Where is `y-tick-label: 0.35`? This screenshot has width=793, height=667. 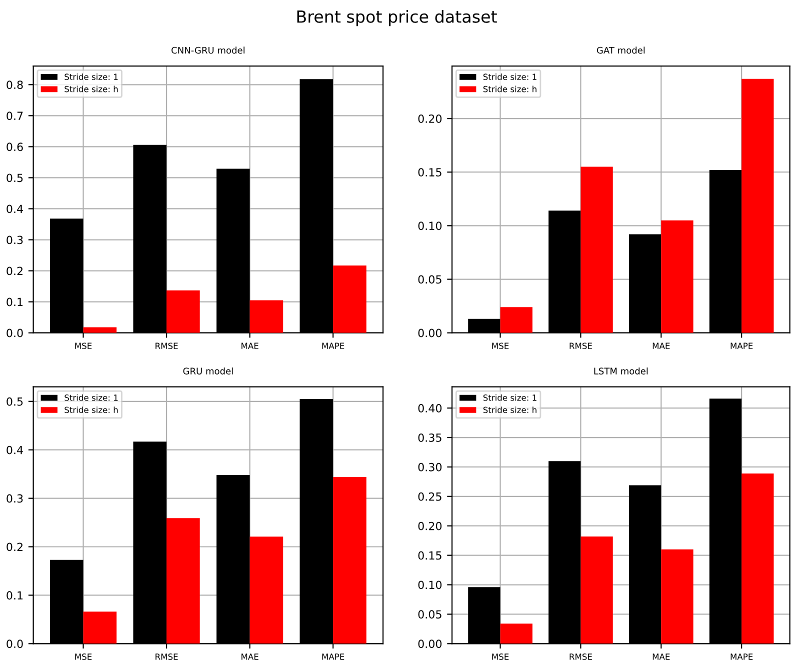
y-tick-label: 0.35 is located at coordinates (430, 437).